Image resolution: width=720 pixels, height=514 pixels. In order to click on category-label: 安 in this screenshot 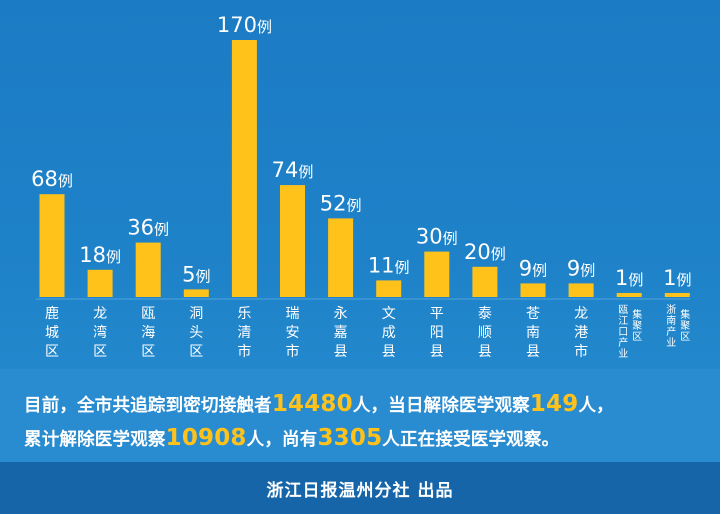, I will do `click(293, 333)`.